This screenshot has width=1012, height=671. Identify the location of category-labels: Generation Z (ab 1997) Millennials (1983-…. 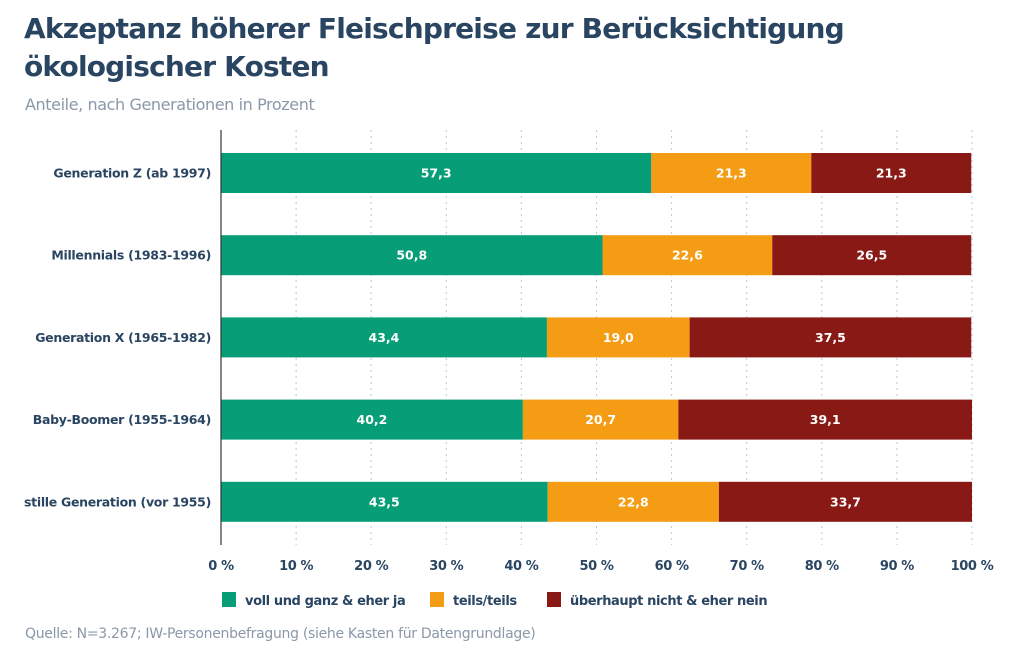
(117, 338).